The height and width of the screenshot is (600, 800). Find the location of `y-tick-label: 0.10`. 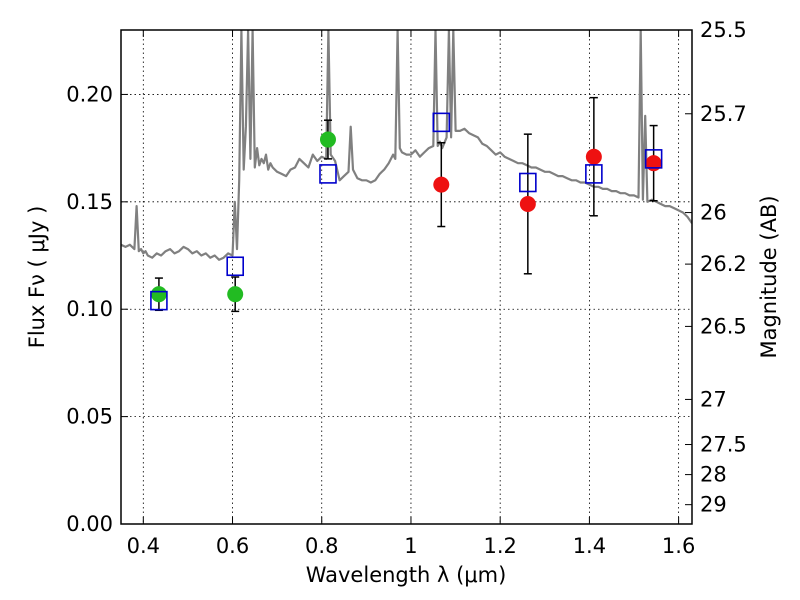

y-tick-label: 0.10 is located at coordinates (89, 309).